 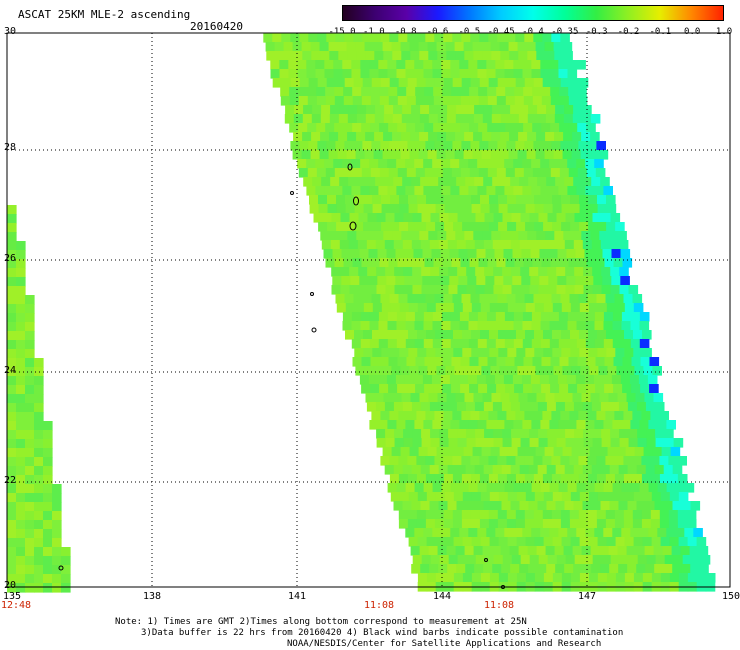 What do you see at coordinates (565, 32) in the screenshot?
I see `colorbar-tick-label: -0.35` at bounding box center [565, 32].